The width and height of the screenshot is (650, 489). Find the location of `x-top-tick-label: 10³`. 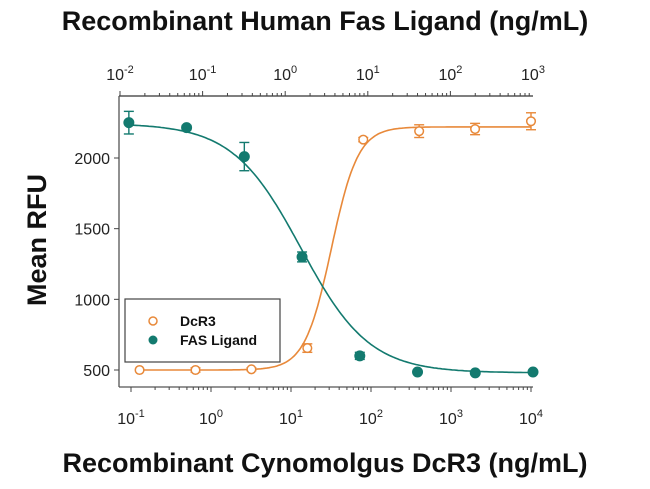

x-top-tick-label: 10³ is located at coordinates (533, 74).